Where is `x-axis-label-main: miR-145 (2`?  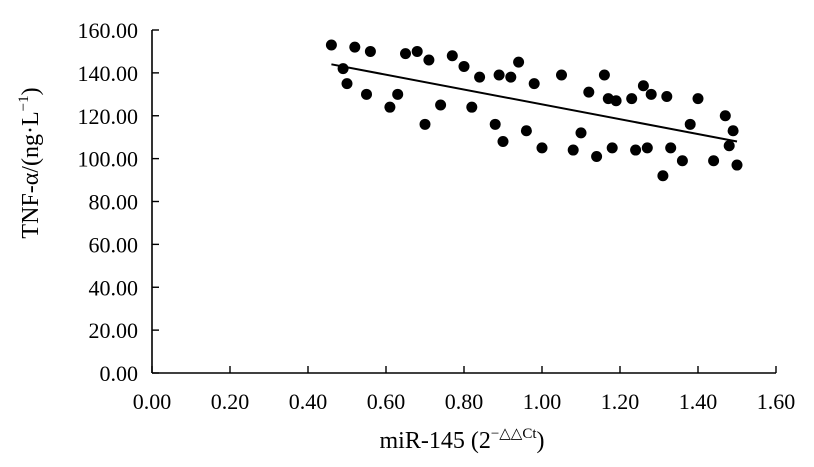
x-axis-label-main: miR-145 (2 is located at coordinates (434, 441).